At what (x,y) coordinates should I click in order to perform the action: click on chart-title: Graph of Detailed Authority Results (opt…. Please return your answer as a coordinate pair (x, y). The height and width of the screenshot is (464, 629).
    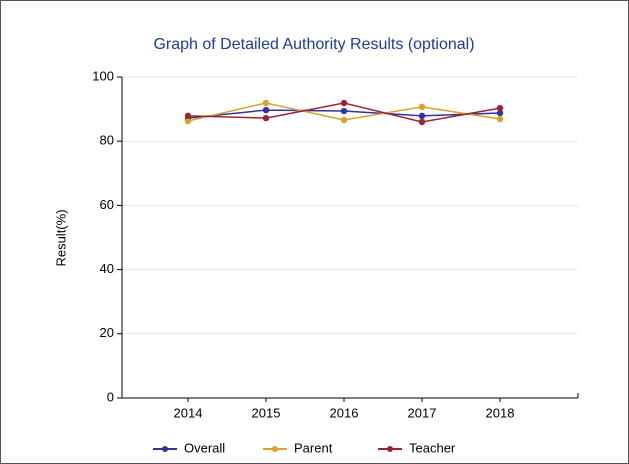
    Looking at the image, I should click on (313, 44).